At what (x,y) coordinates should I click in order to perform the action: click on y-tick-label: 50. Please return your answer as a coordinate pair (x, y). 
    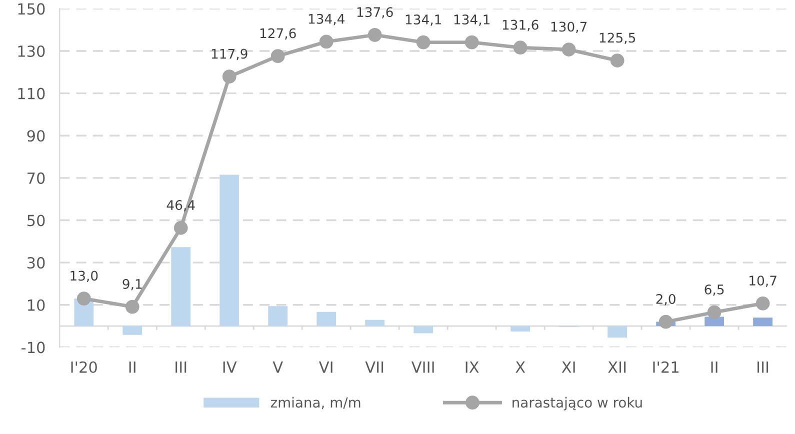
    Looking at the image, I should click on (36, 220).